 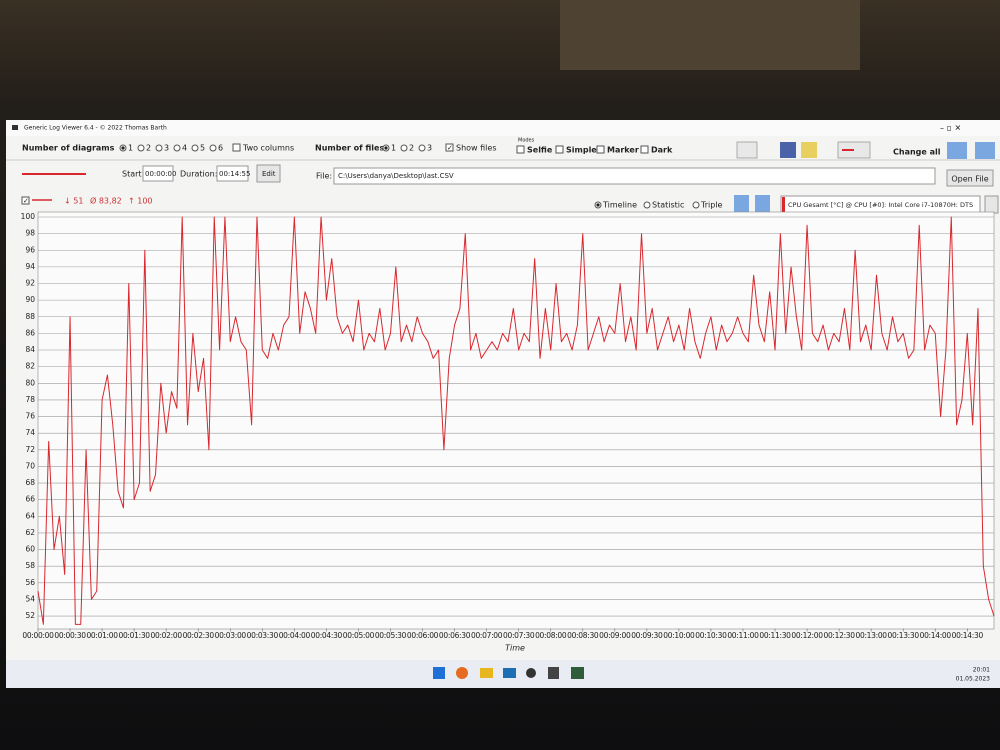 I want to click on y-tick-label: 66, so click(x=30, y=499).